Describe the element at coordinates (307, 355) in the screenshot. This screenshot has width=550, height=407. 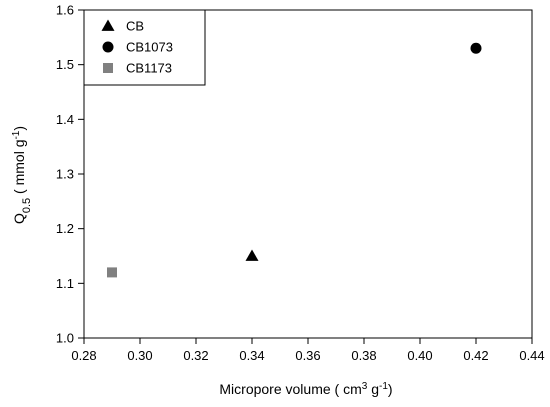
I see `x-tick-label: 0.36` at that location.